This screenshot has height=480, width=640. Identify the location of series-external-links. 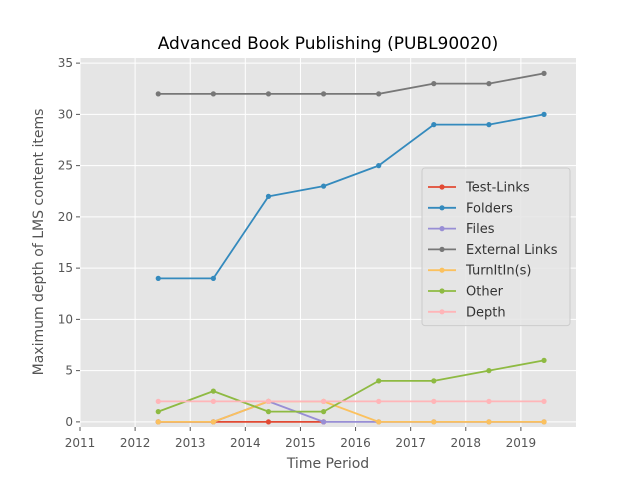
(351, 83).